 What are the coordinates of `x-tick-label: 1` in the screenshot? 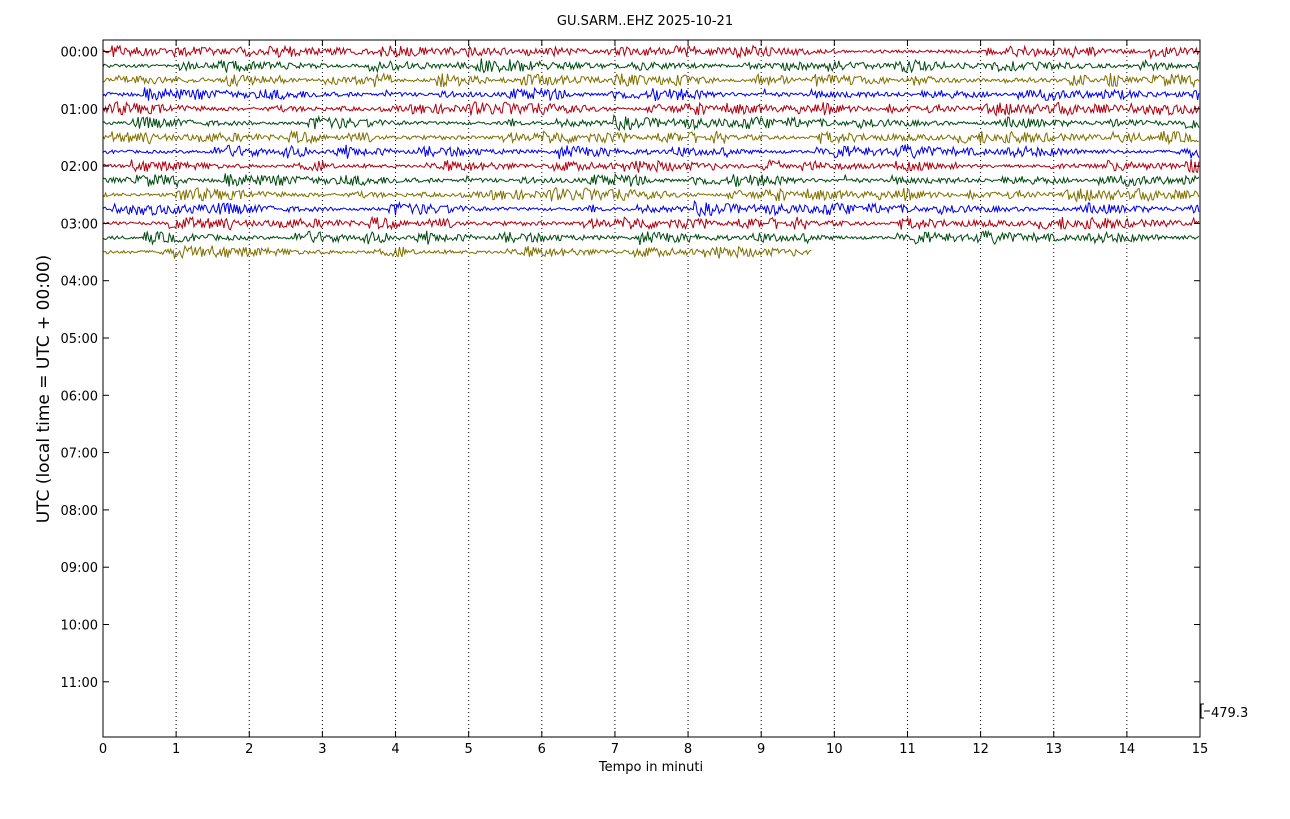 It's located at (176, 749).